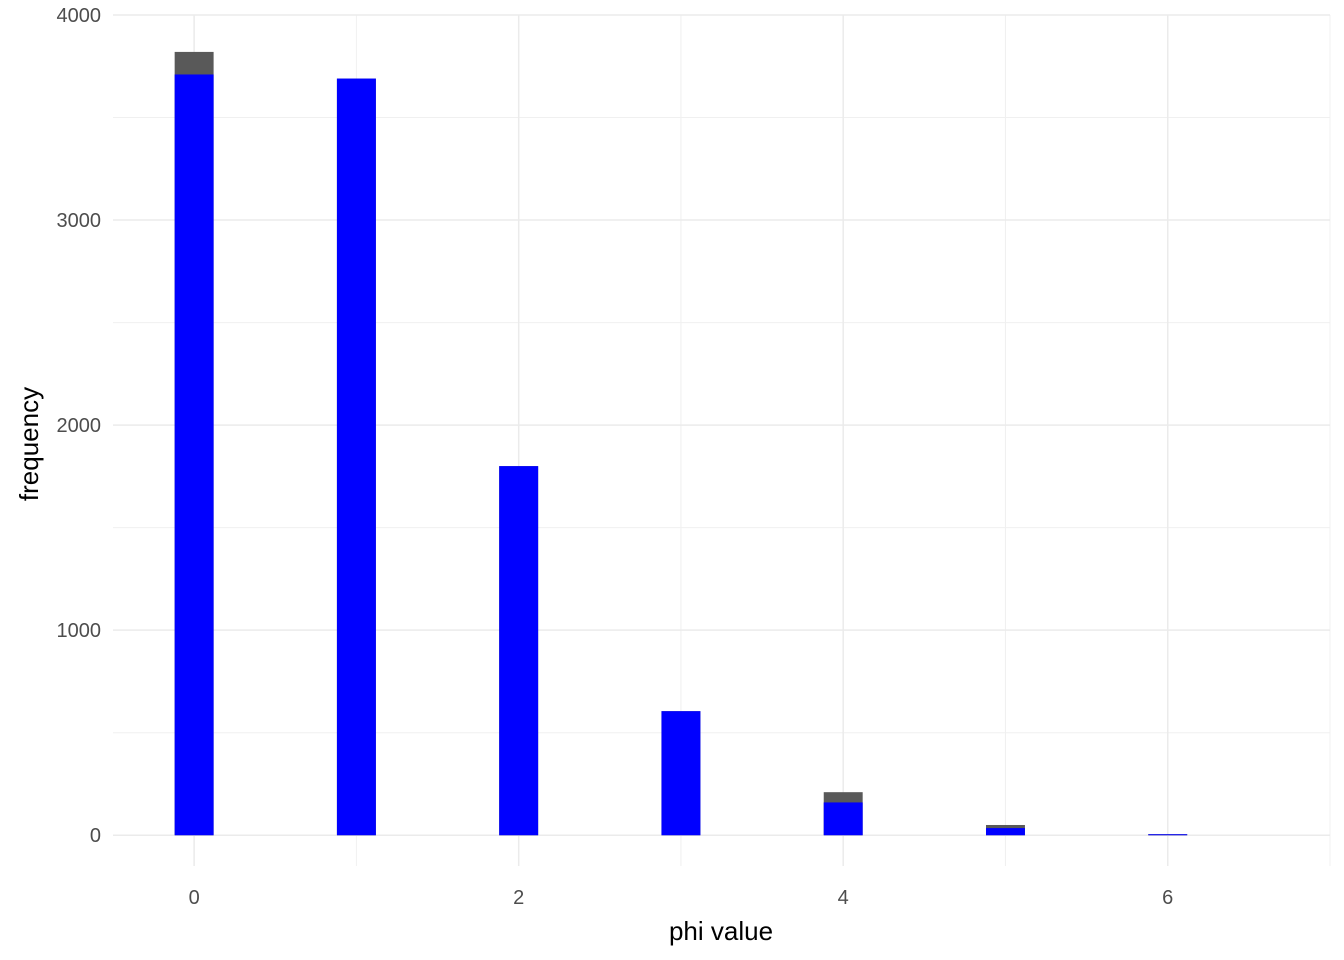 This screenshot has width=1344, height=960. What do you see at coordinates (79, 221) in the screenshot?
I see `y-tick-label: 3000` at bounding box center [79, 221].